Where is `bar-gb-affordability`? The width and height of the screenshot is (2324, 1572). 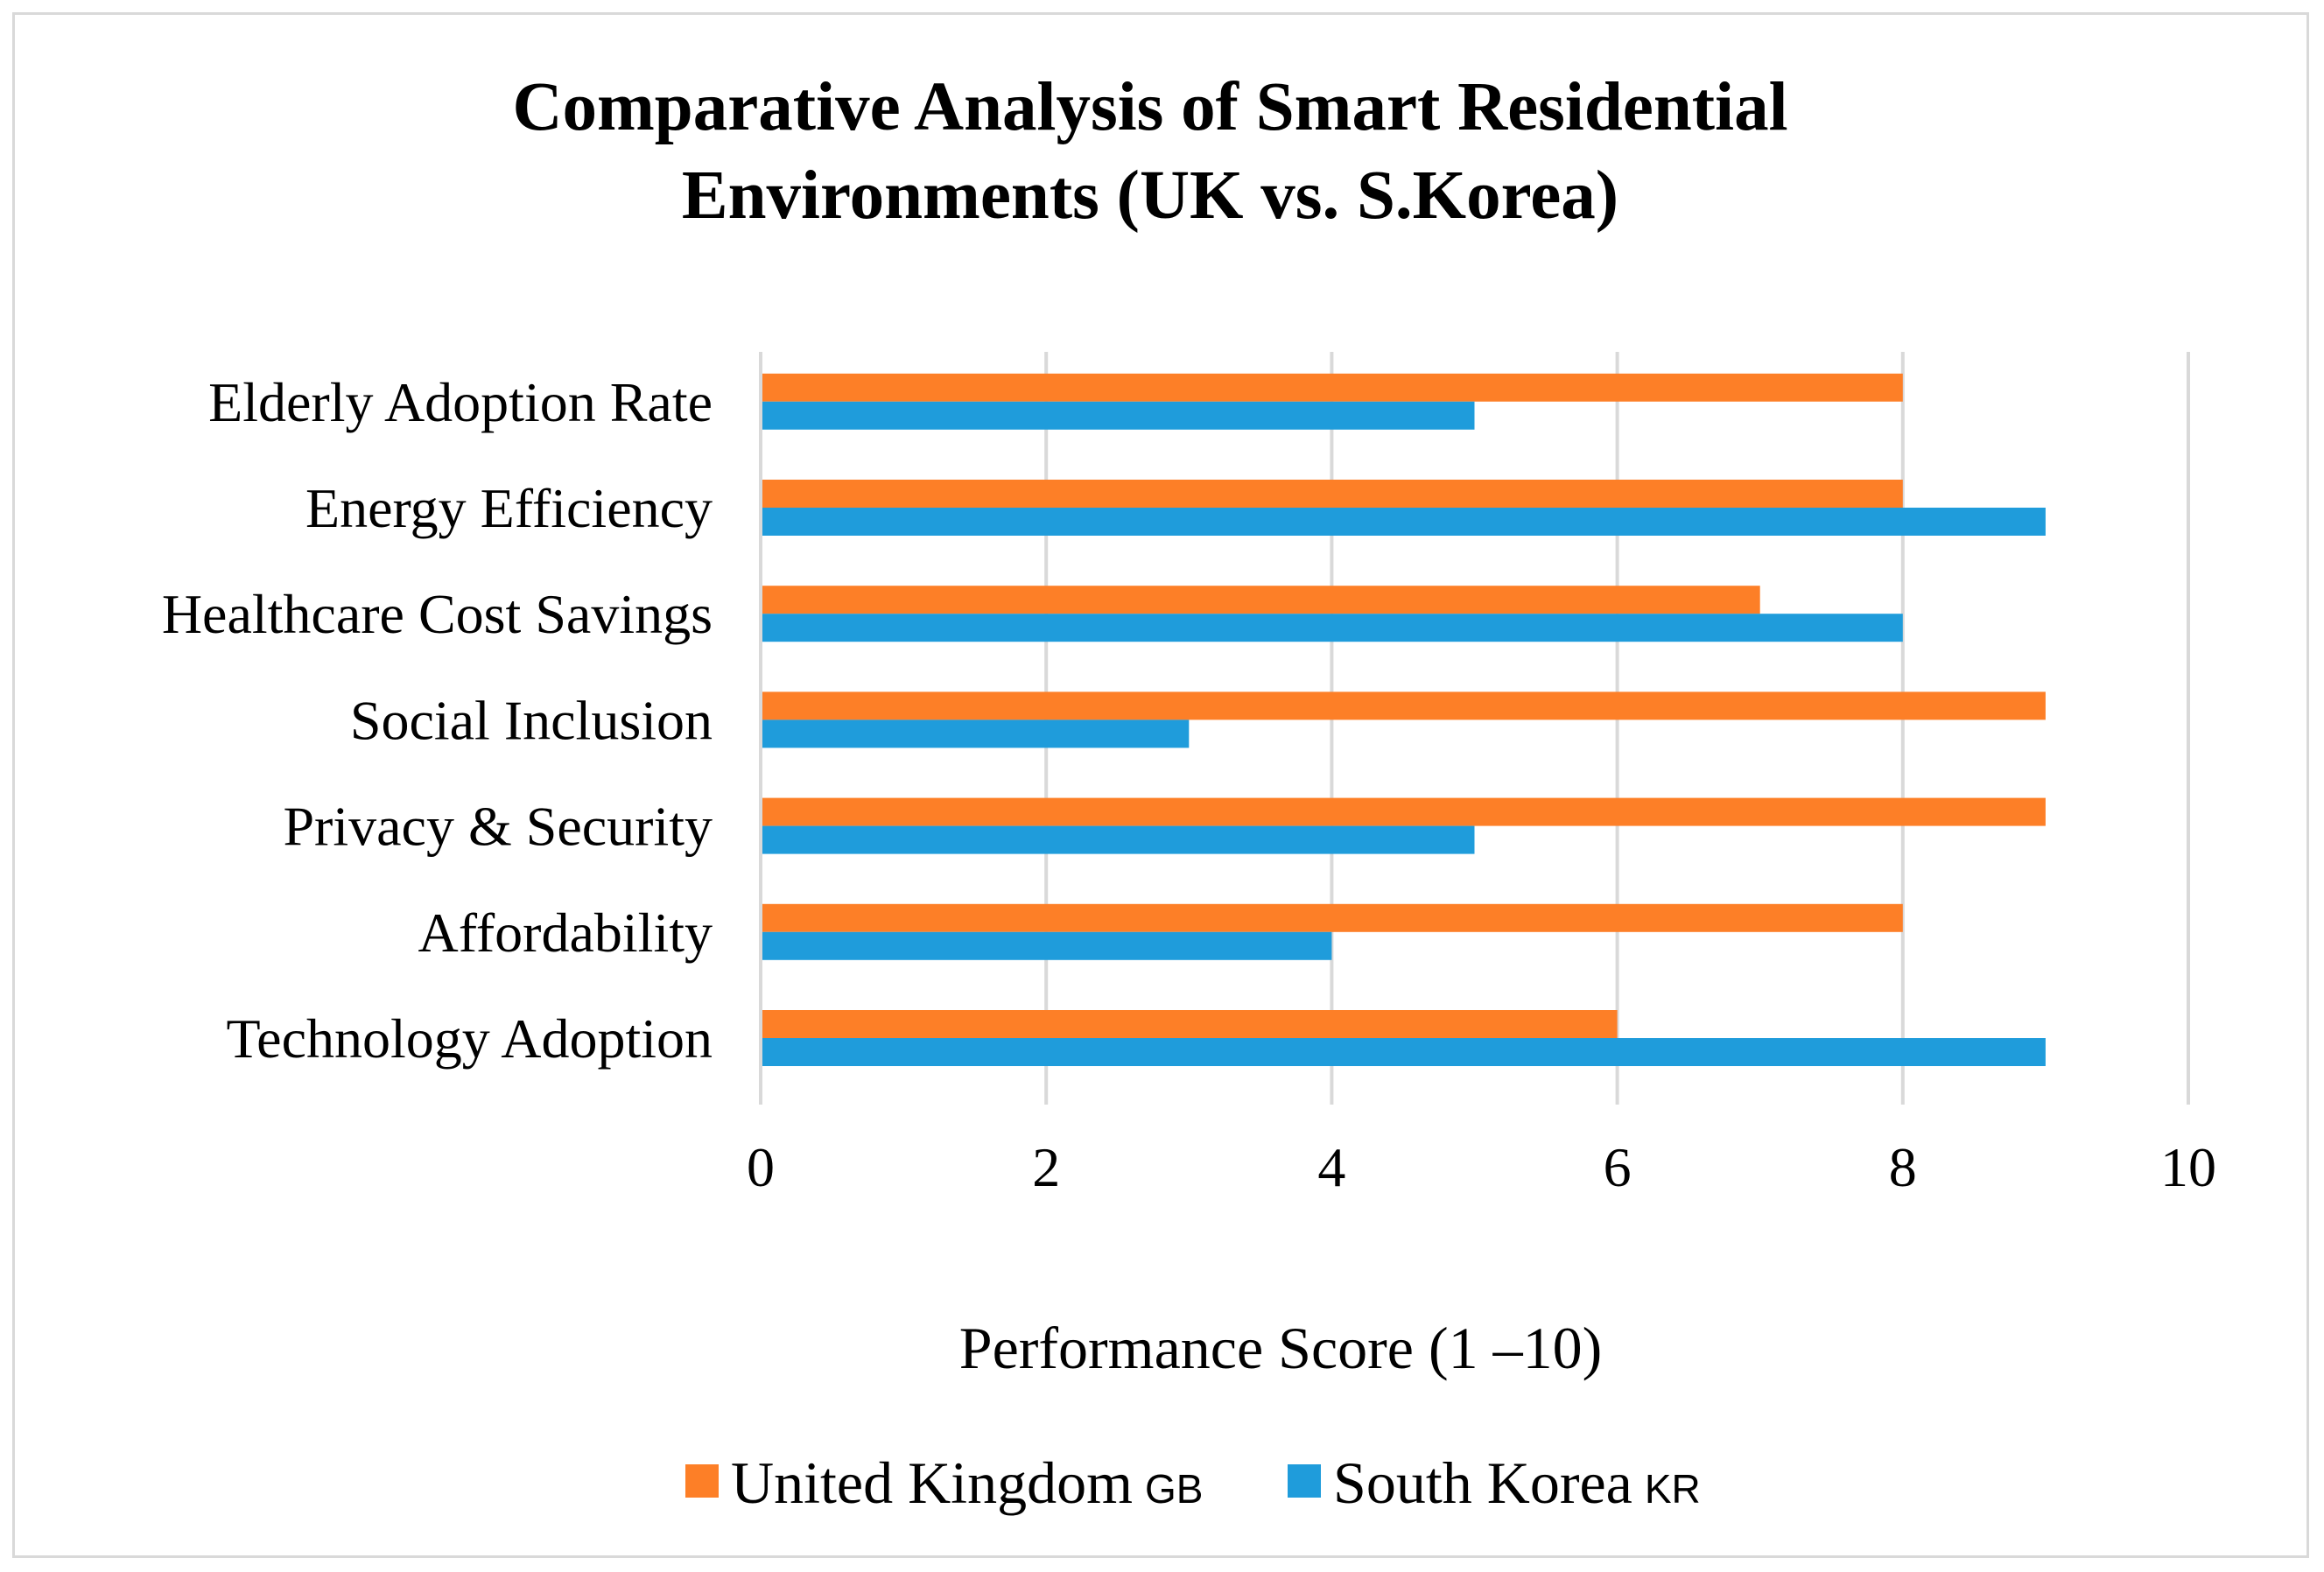
bar-gb-affordability is located at coordinates (1332, 917).